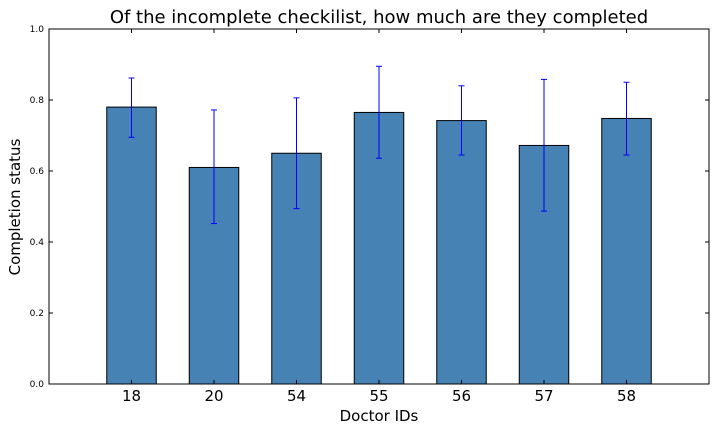 Image resolution: width=720 pixels, height=436 pixels. I want to click on x-tick-label-55: 55, so click(378, 396).